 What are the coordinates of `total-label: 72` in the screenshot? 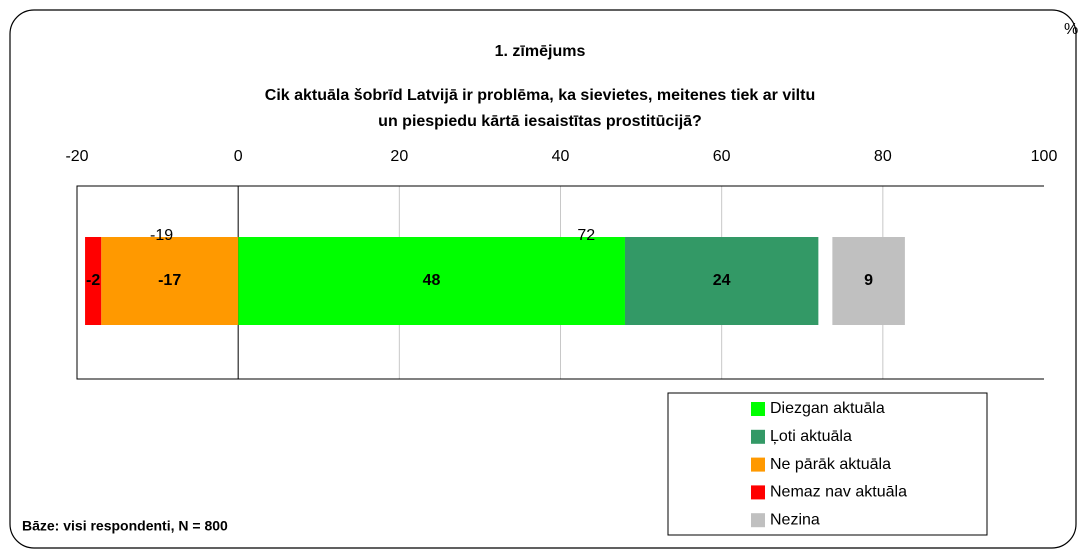 It's located at (586, 235).